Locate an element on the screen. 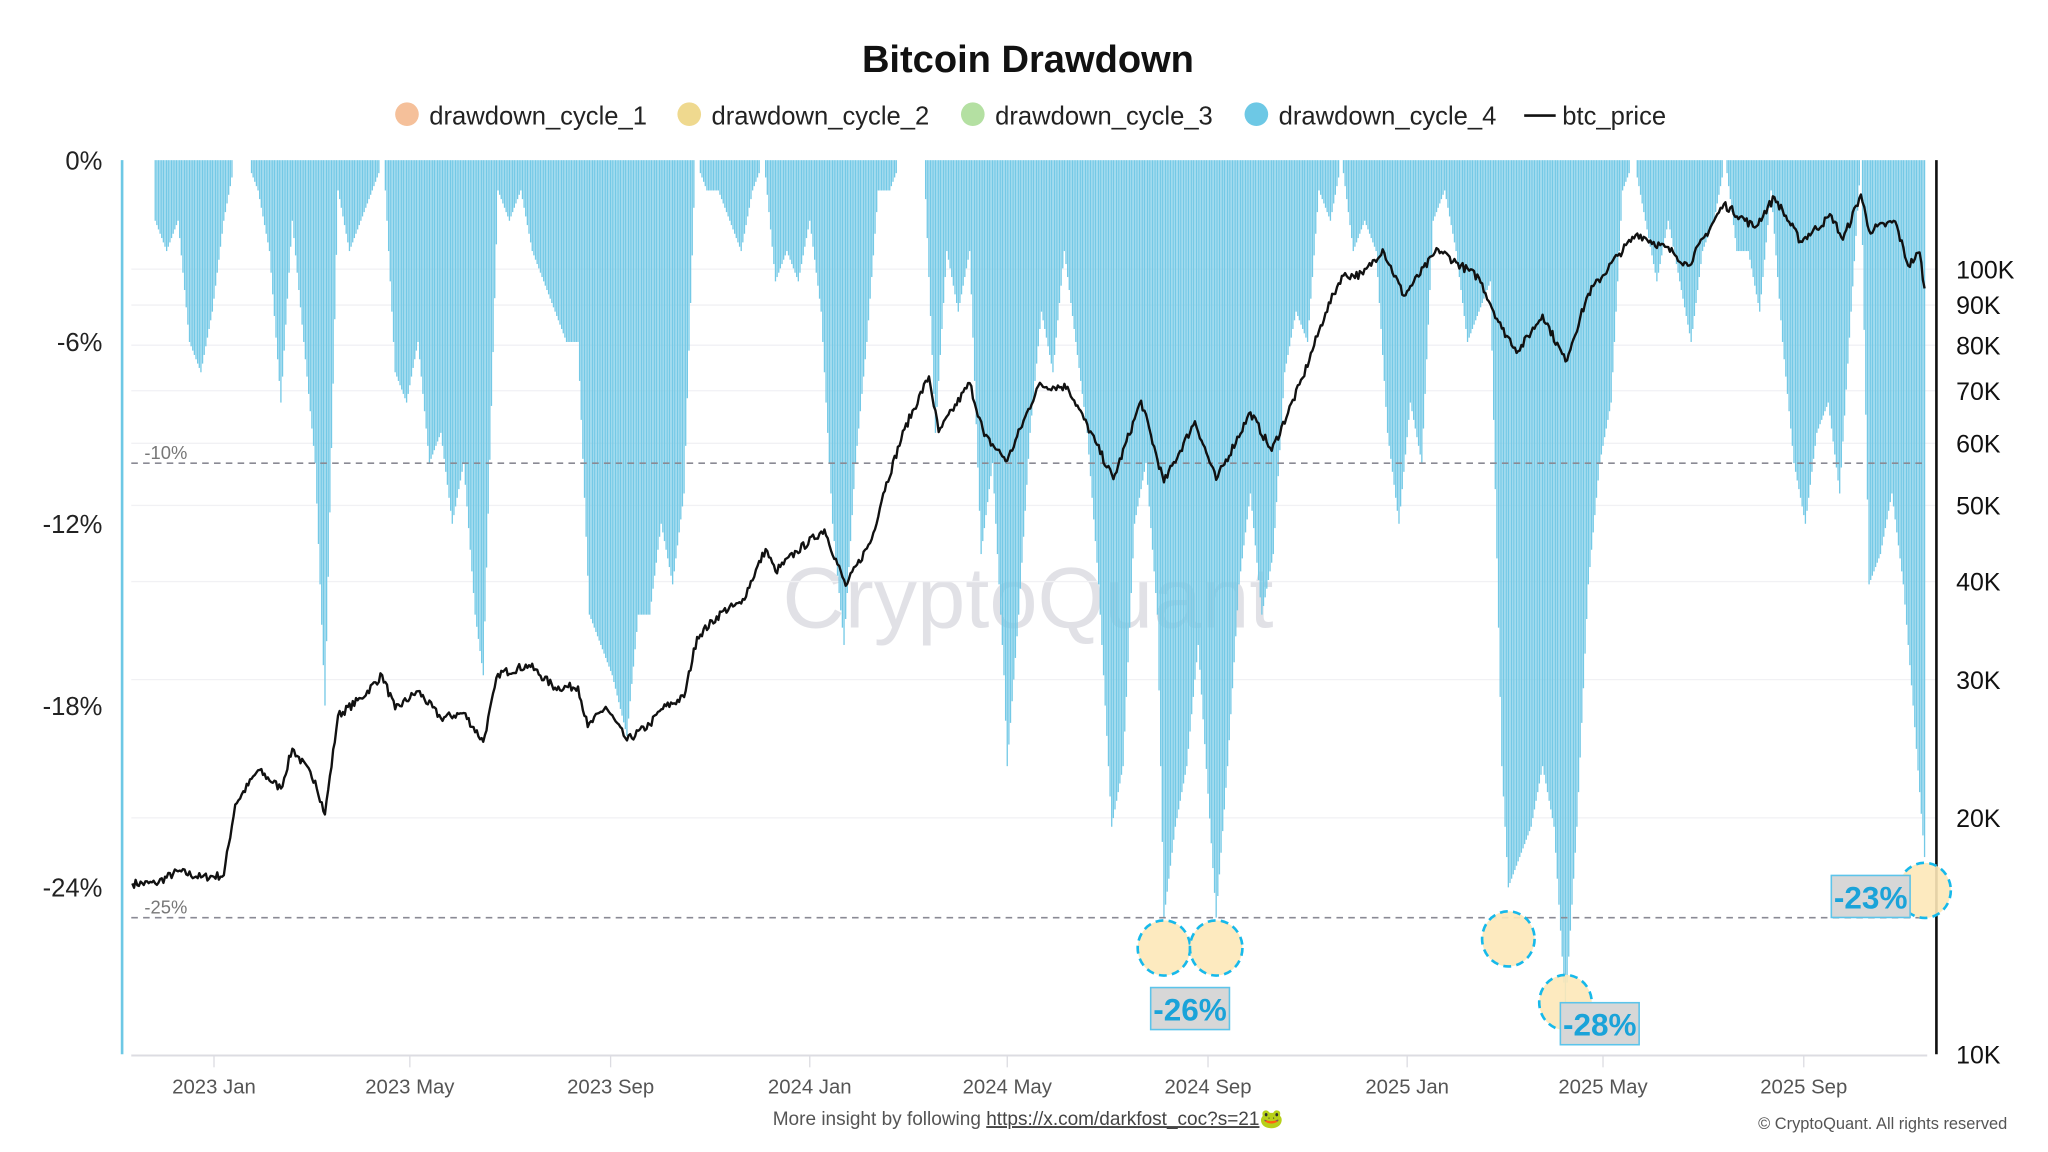 The image size is (2048, 1152). footer-link: https://x.com/darkfost_coc?s=21 is located at coordinates (1122, 1119).